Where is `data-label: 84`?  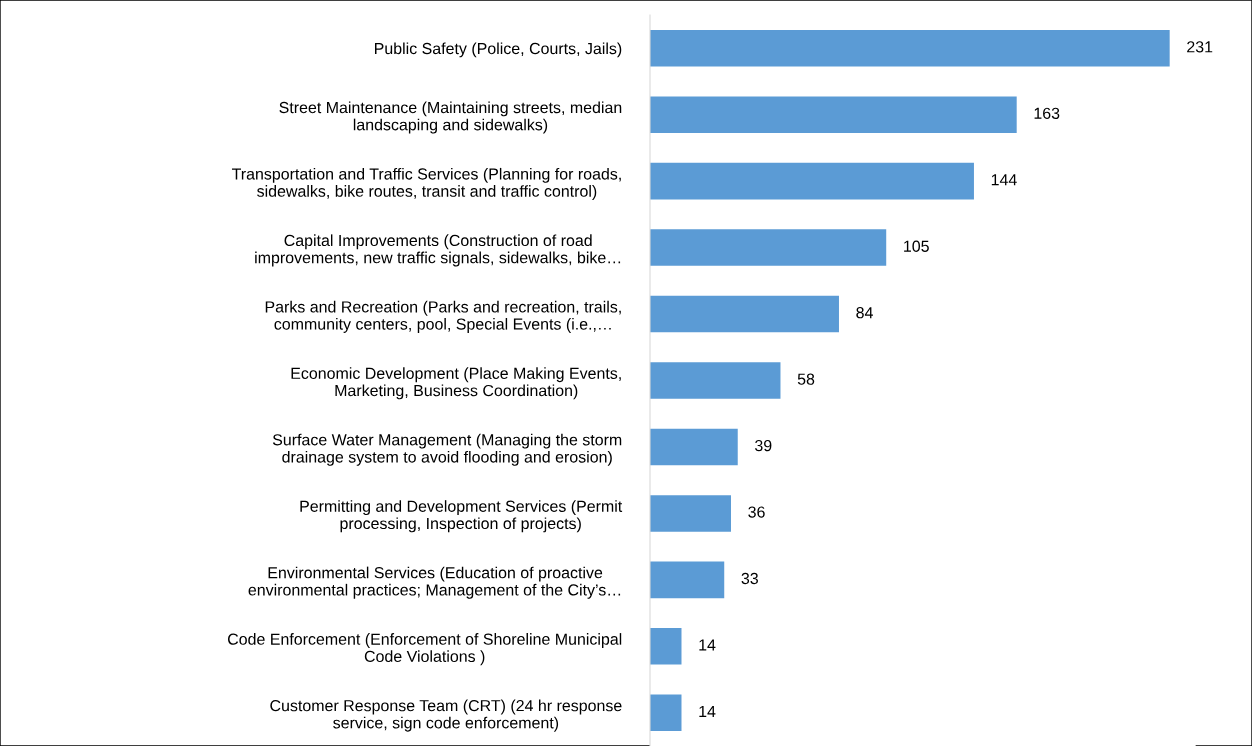 data-label: 84 is located at coordinates (864, 313).